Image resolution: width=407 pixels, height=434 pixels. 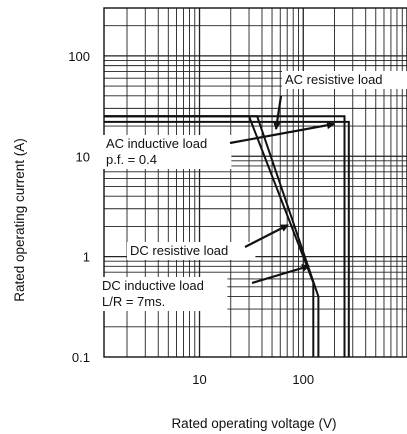 What do you see at coordinates (19, 220) in the screenshot?
I see `y-axis-title: Rated operating current (A)` at bounding box center [19, 220].